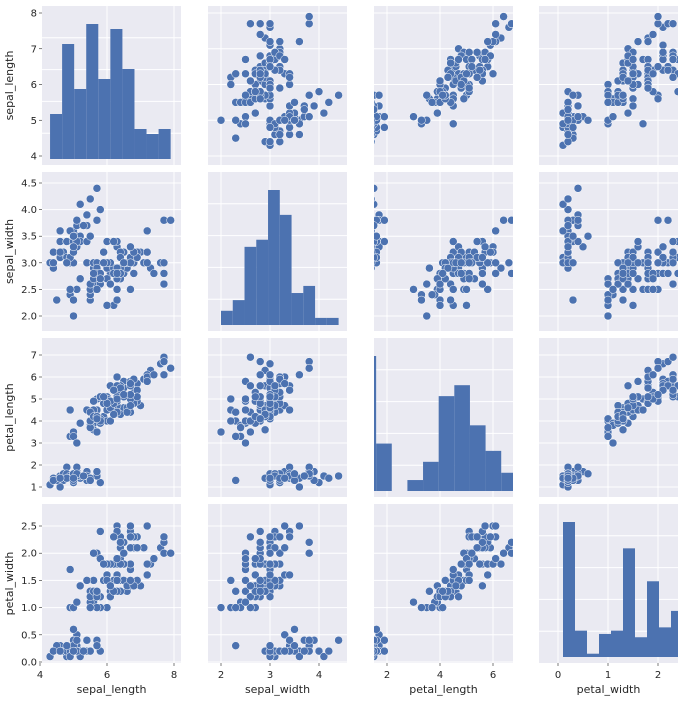 Image resolution: width=698 pixels, height=704 pixels. What do you see at coordinates (40, 675) in the screenshot?
I see `x-tick-label: 4` at bounding box center [40, 675].